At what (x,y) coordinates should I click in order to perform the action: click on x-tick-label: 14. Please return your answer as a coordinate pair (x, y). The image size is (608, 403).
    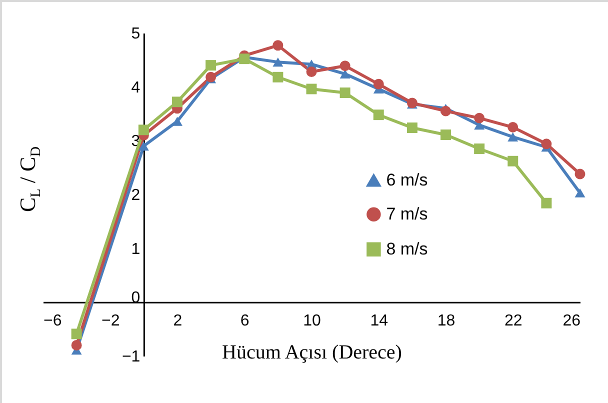
    Looking at the image, I should click on (379, 321).